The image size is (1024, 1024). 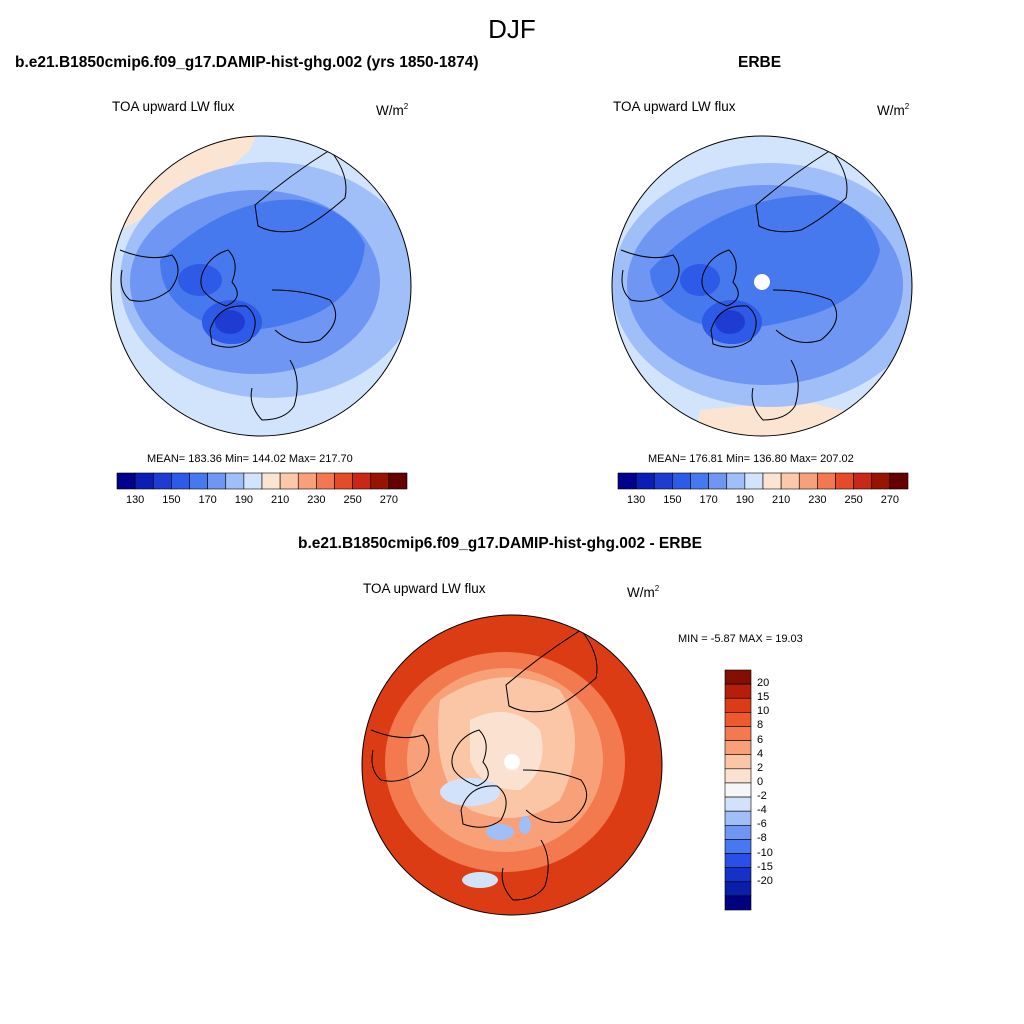 I want to click on model-colorbar-tick-label: 230, so click(x=316, y=500).